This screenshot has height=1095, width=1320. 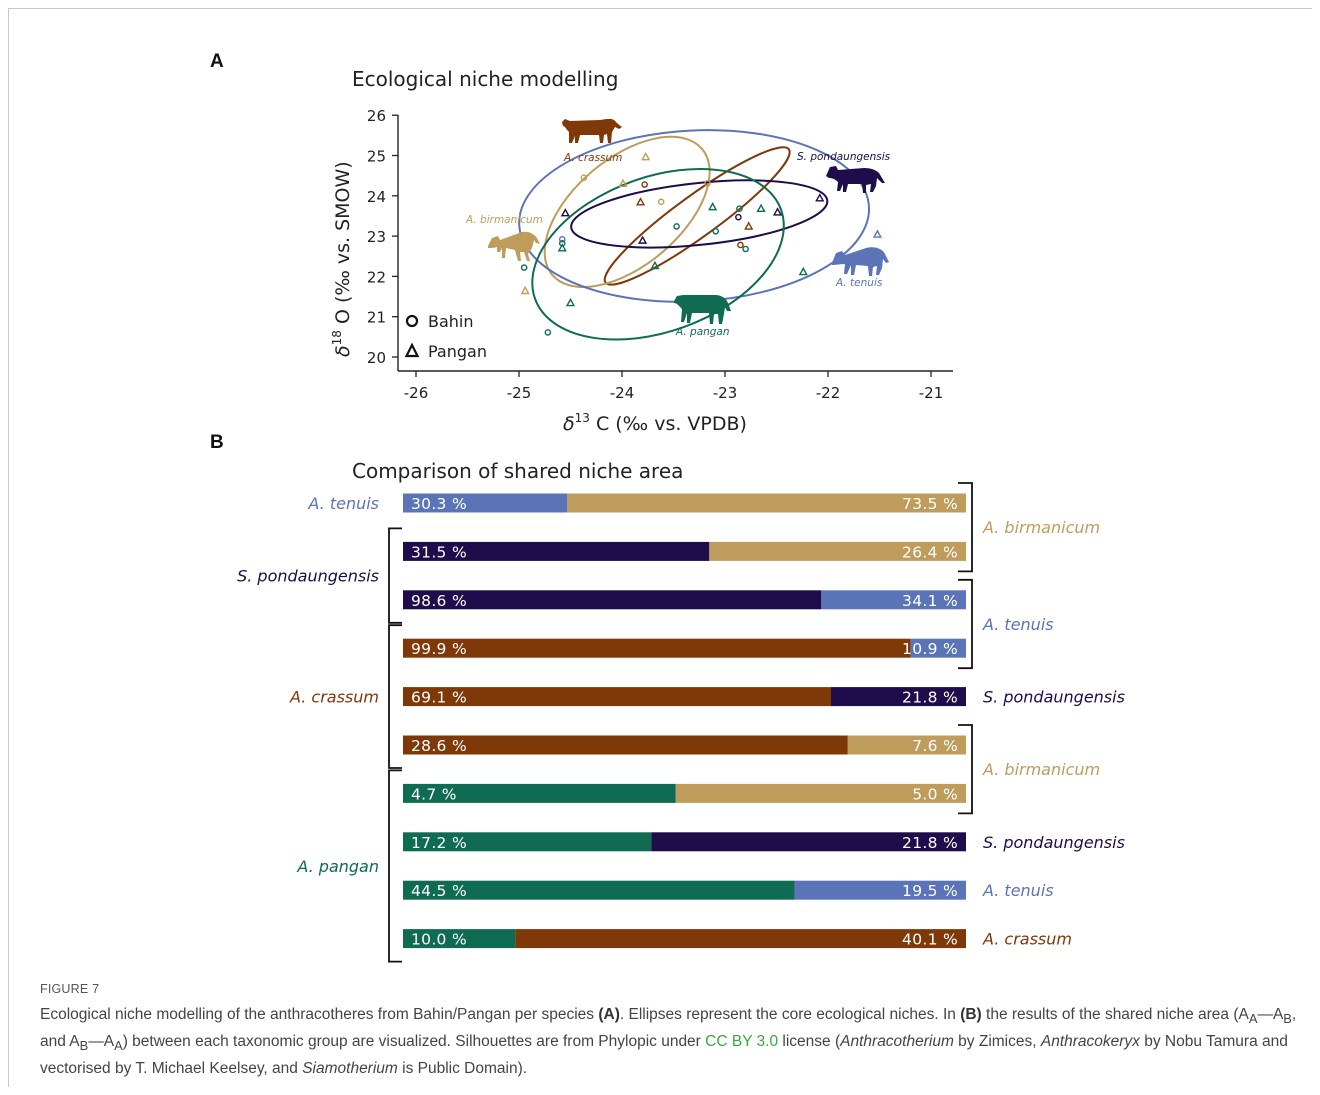 I want to click on y-axis-delta: δ, so click(x=343, y=351).